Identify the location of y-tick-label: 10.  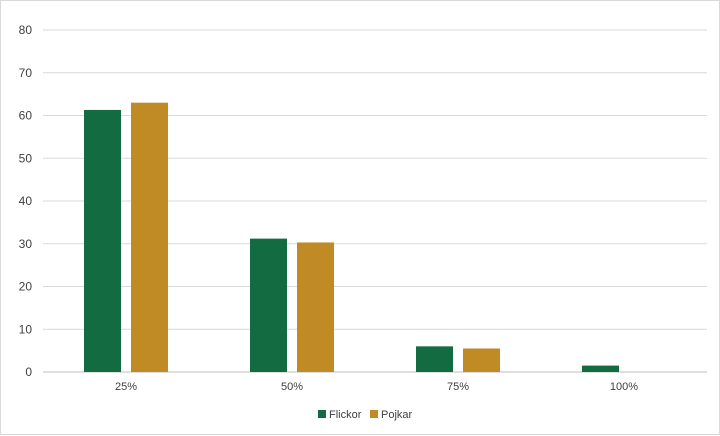
(26, 329).